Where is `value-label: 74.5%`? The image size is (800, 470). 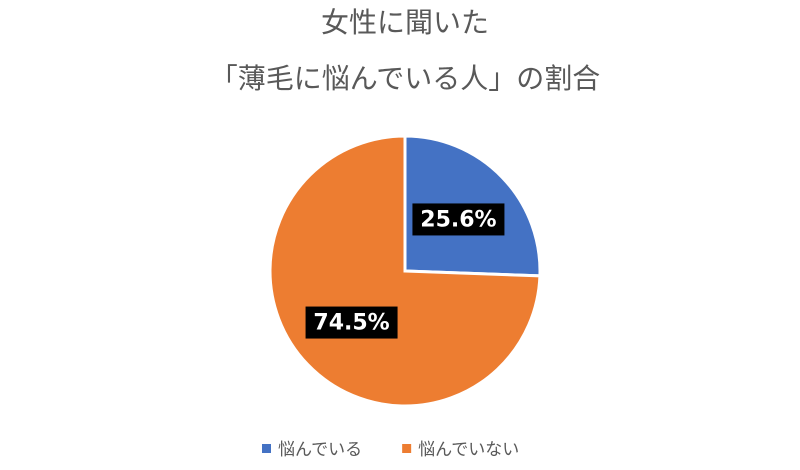 value-label: 74.5% is located at coordinates (351, 323).